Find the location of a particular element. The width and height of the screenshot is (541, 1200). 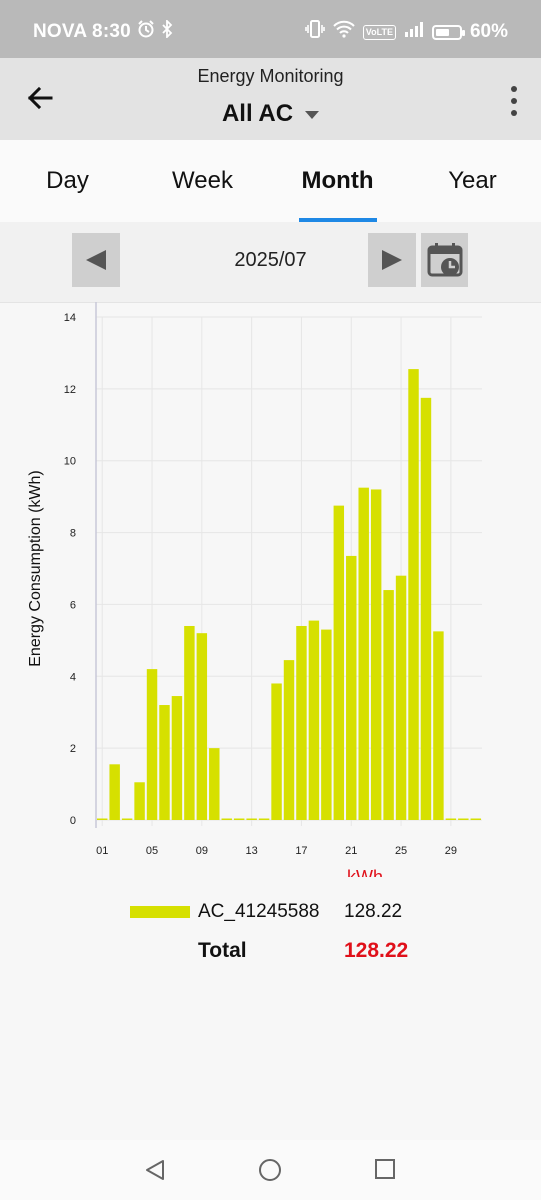

back-arrow-icon is located at coordinates (40, 98).